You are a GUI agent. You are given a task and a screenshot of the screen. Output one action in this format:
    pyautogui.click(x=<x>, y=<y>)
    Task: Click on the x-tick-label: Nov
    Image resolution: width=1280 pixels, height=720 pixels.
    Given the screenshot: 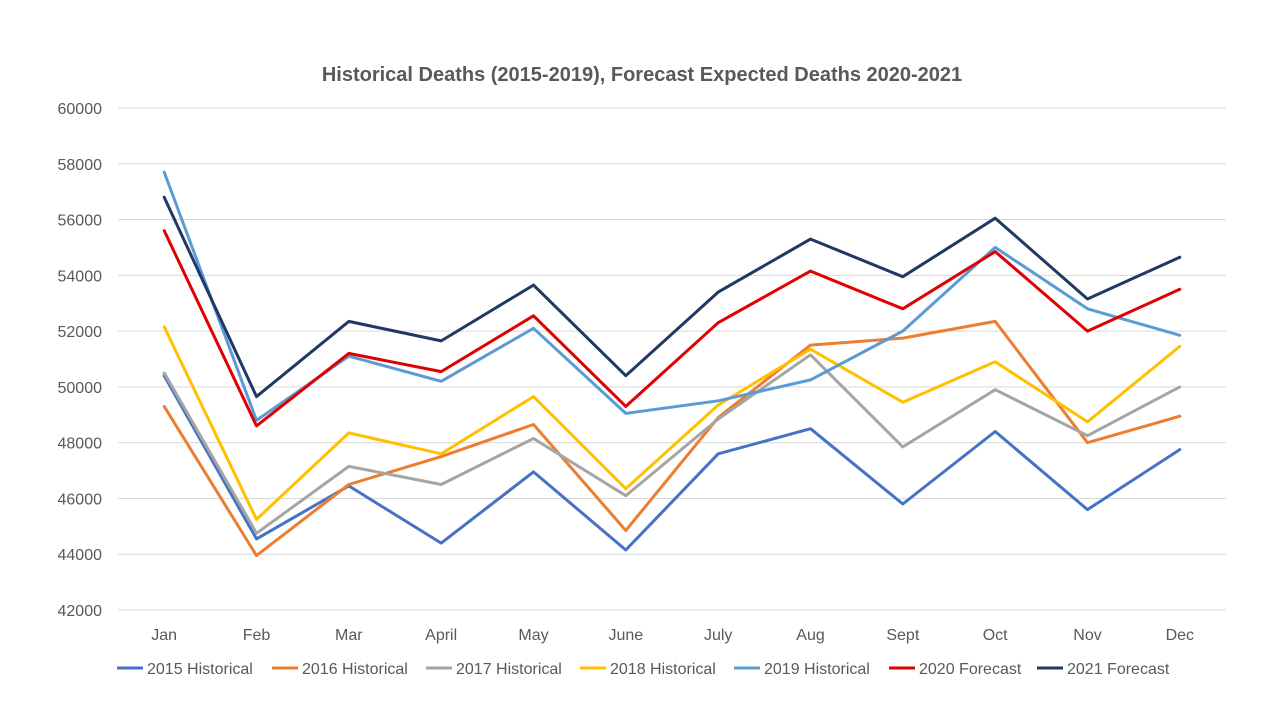 What is the action you would take?
    pyautogui.click(x=1087, y=635)
    